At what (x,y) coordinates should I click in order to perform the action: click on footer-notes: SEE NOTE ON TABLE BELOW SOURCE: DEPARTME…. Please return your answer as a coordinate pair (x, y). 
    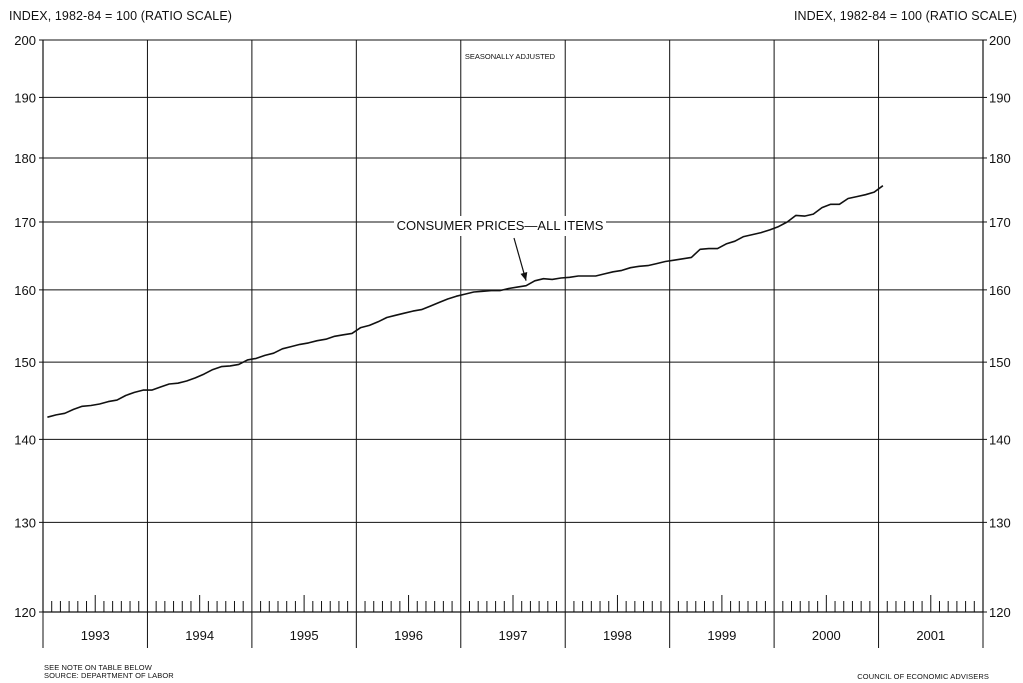
    Looking at the image, I should click on (109, 672).